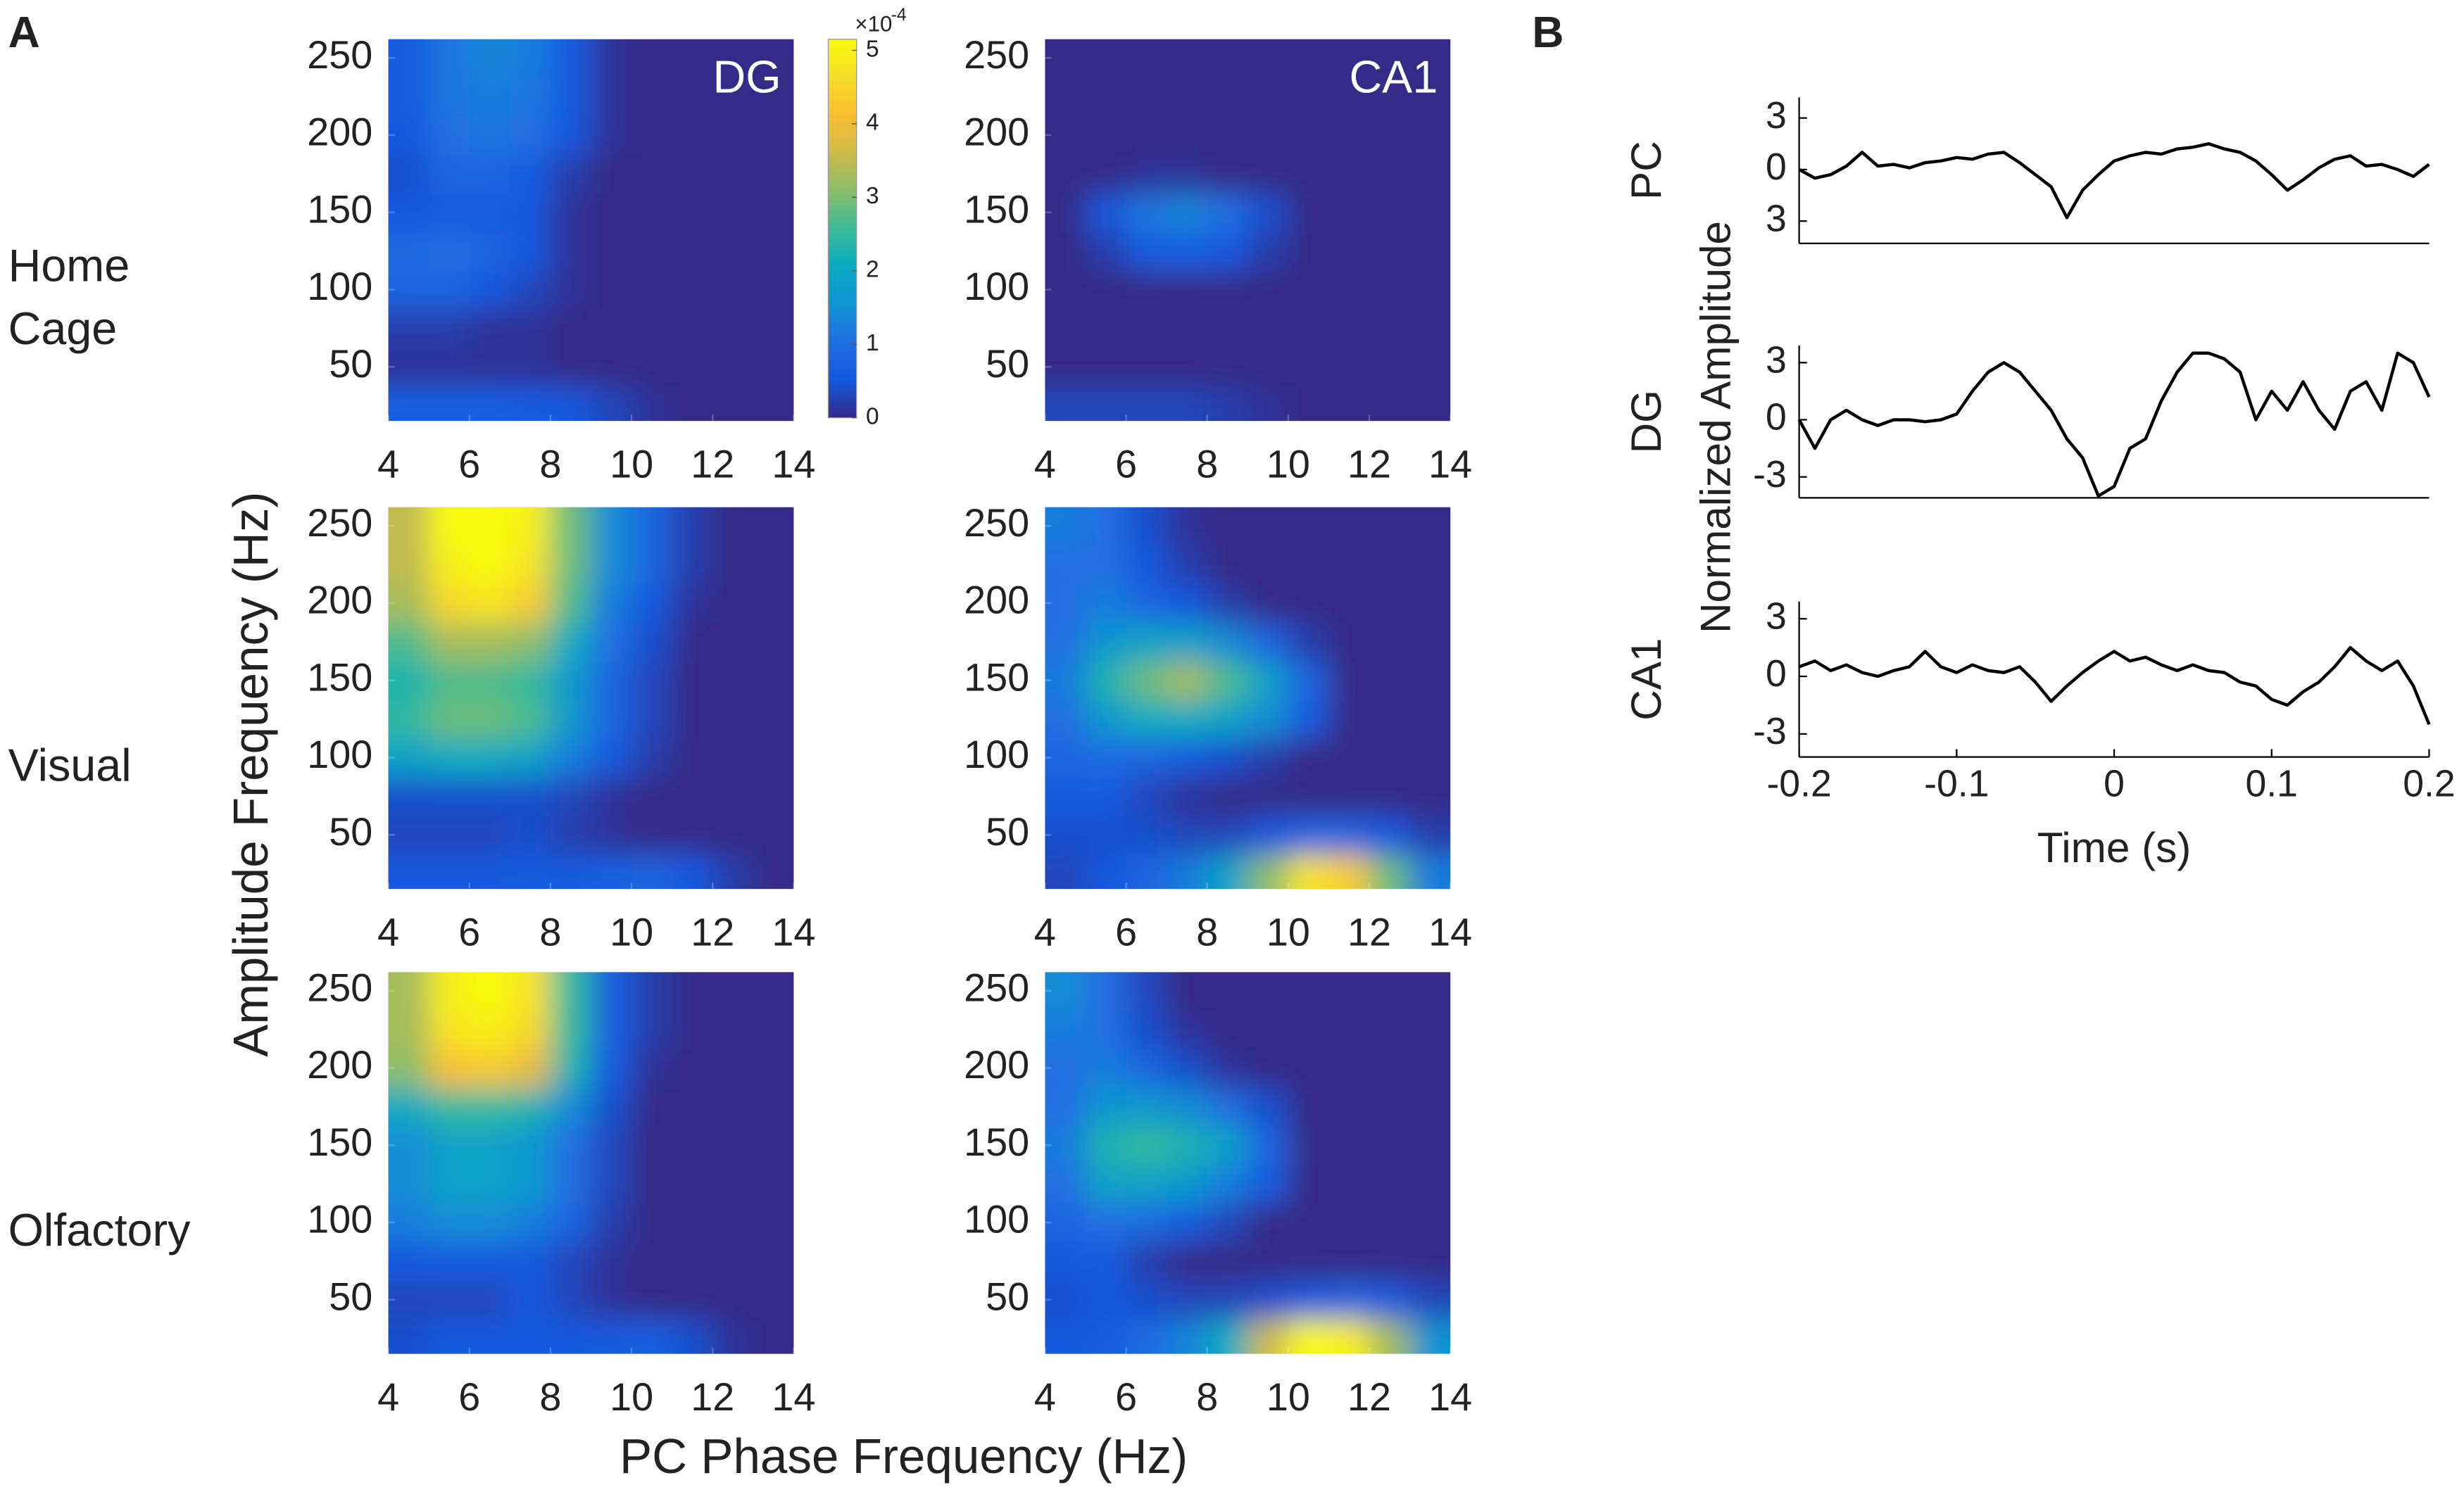 Image resolution: width=2464 pixels, height=1492 pixels. I want to click on heatmap, so click(591, 230).